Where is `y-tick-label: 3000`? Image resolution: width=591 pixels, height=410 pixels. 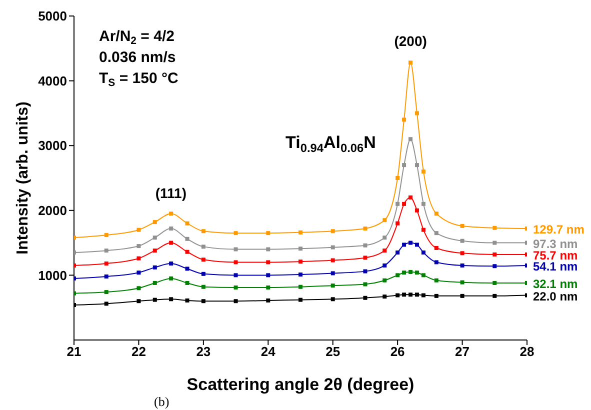
y-tick-label: 3000 is located at coordinates (52, 146).